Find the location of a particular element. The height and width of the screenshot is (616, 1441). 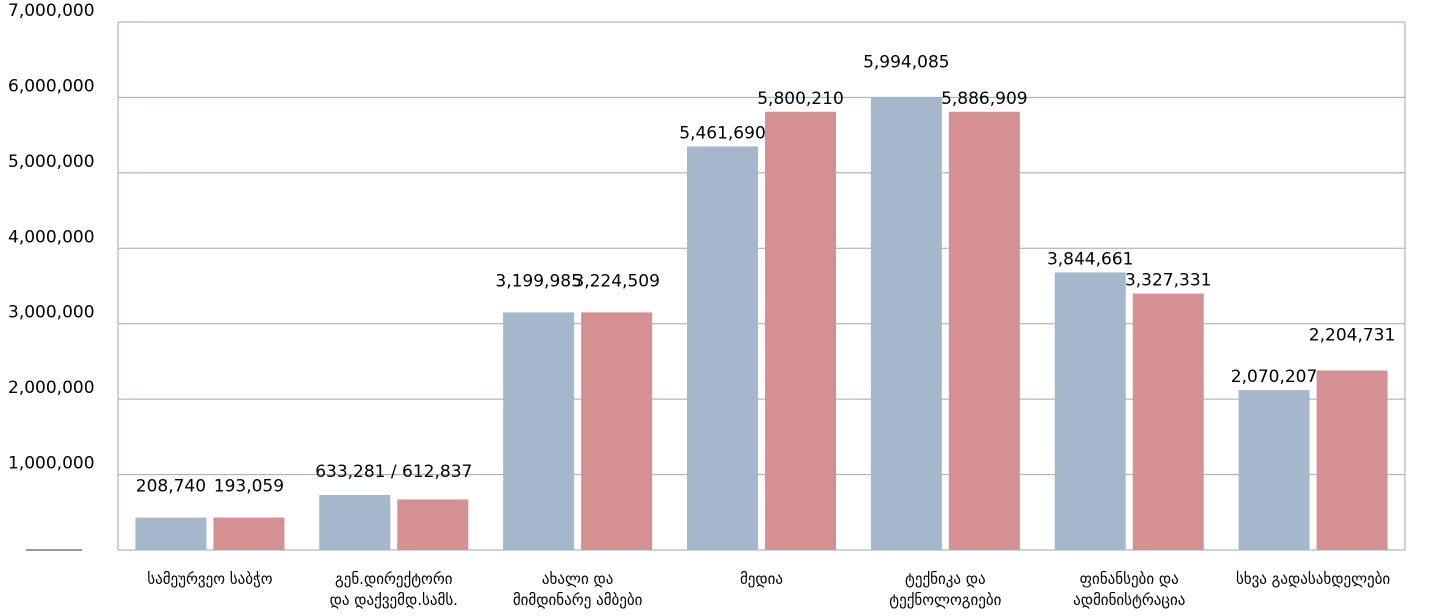

x-tick-label: ტექნოლოგიები is located at coordinates (945, 600).